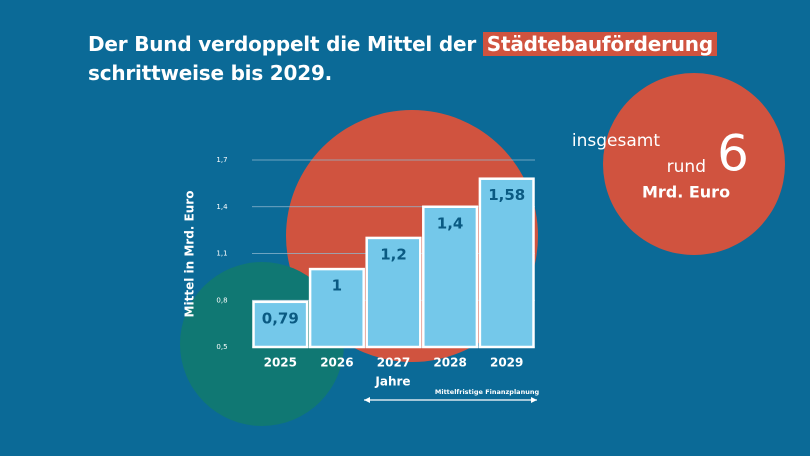 This screenshot has width=810, height=456. I want to click on planning-label: Mittelfristige Finanzplanung, so click(487, 392).